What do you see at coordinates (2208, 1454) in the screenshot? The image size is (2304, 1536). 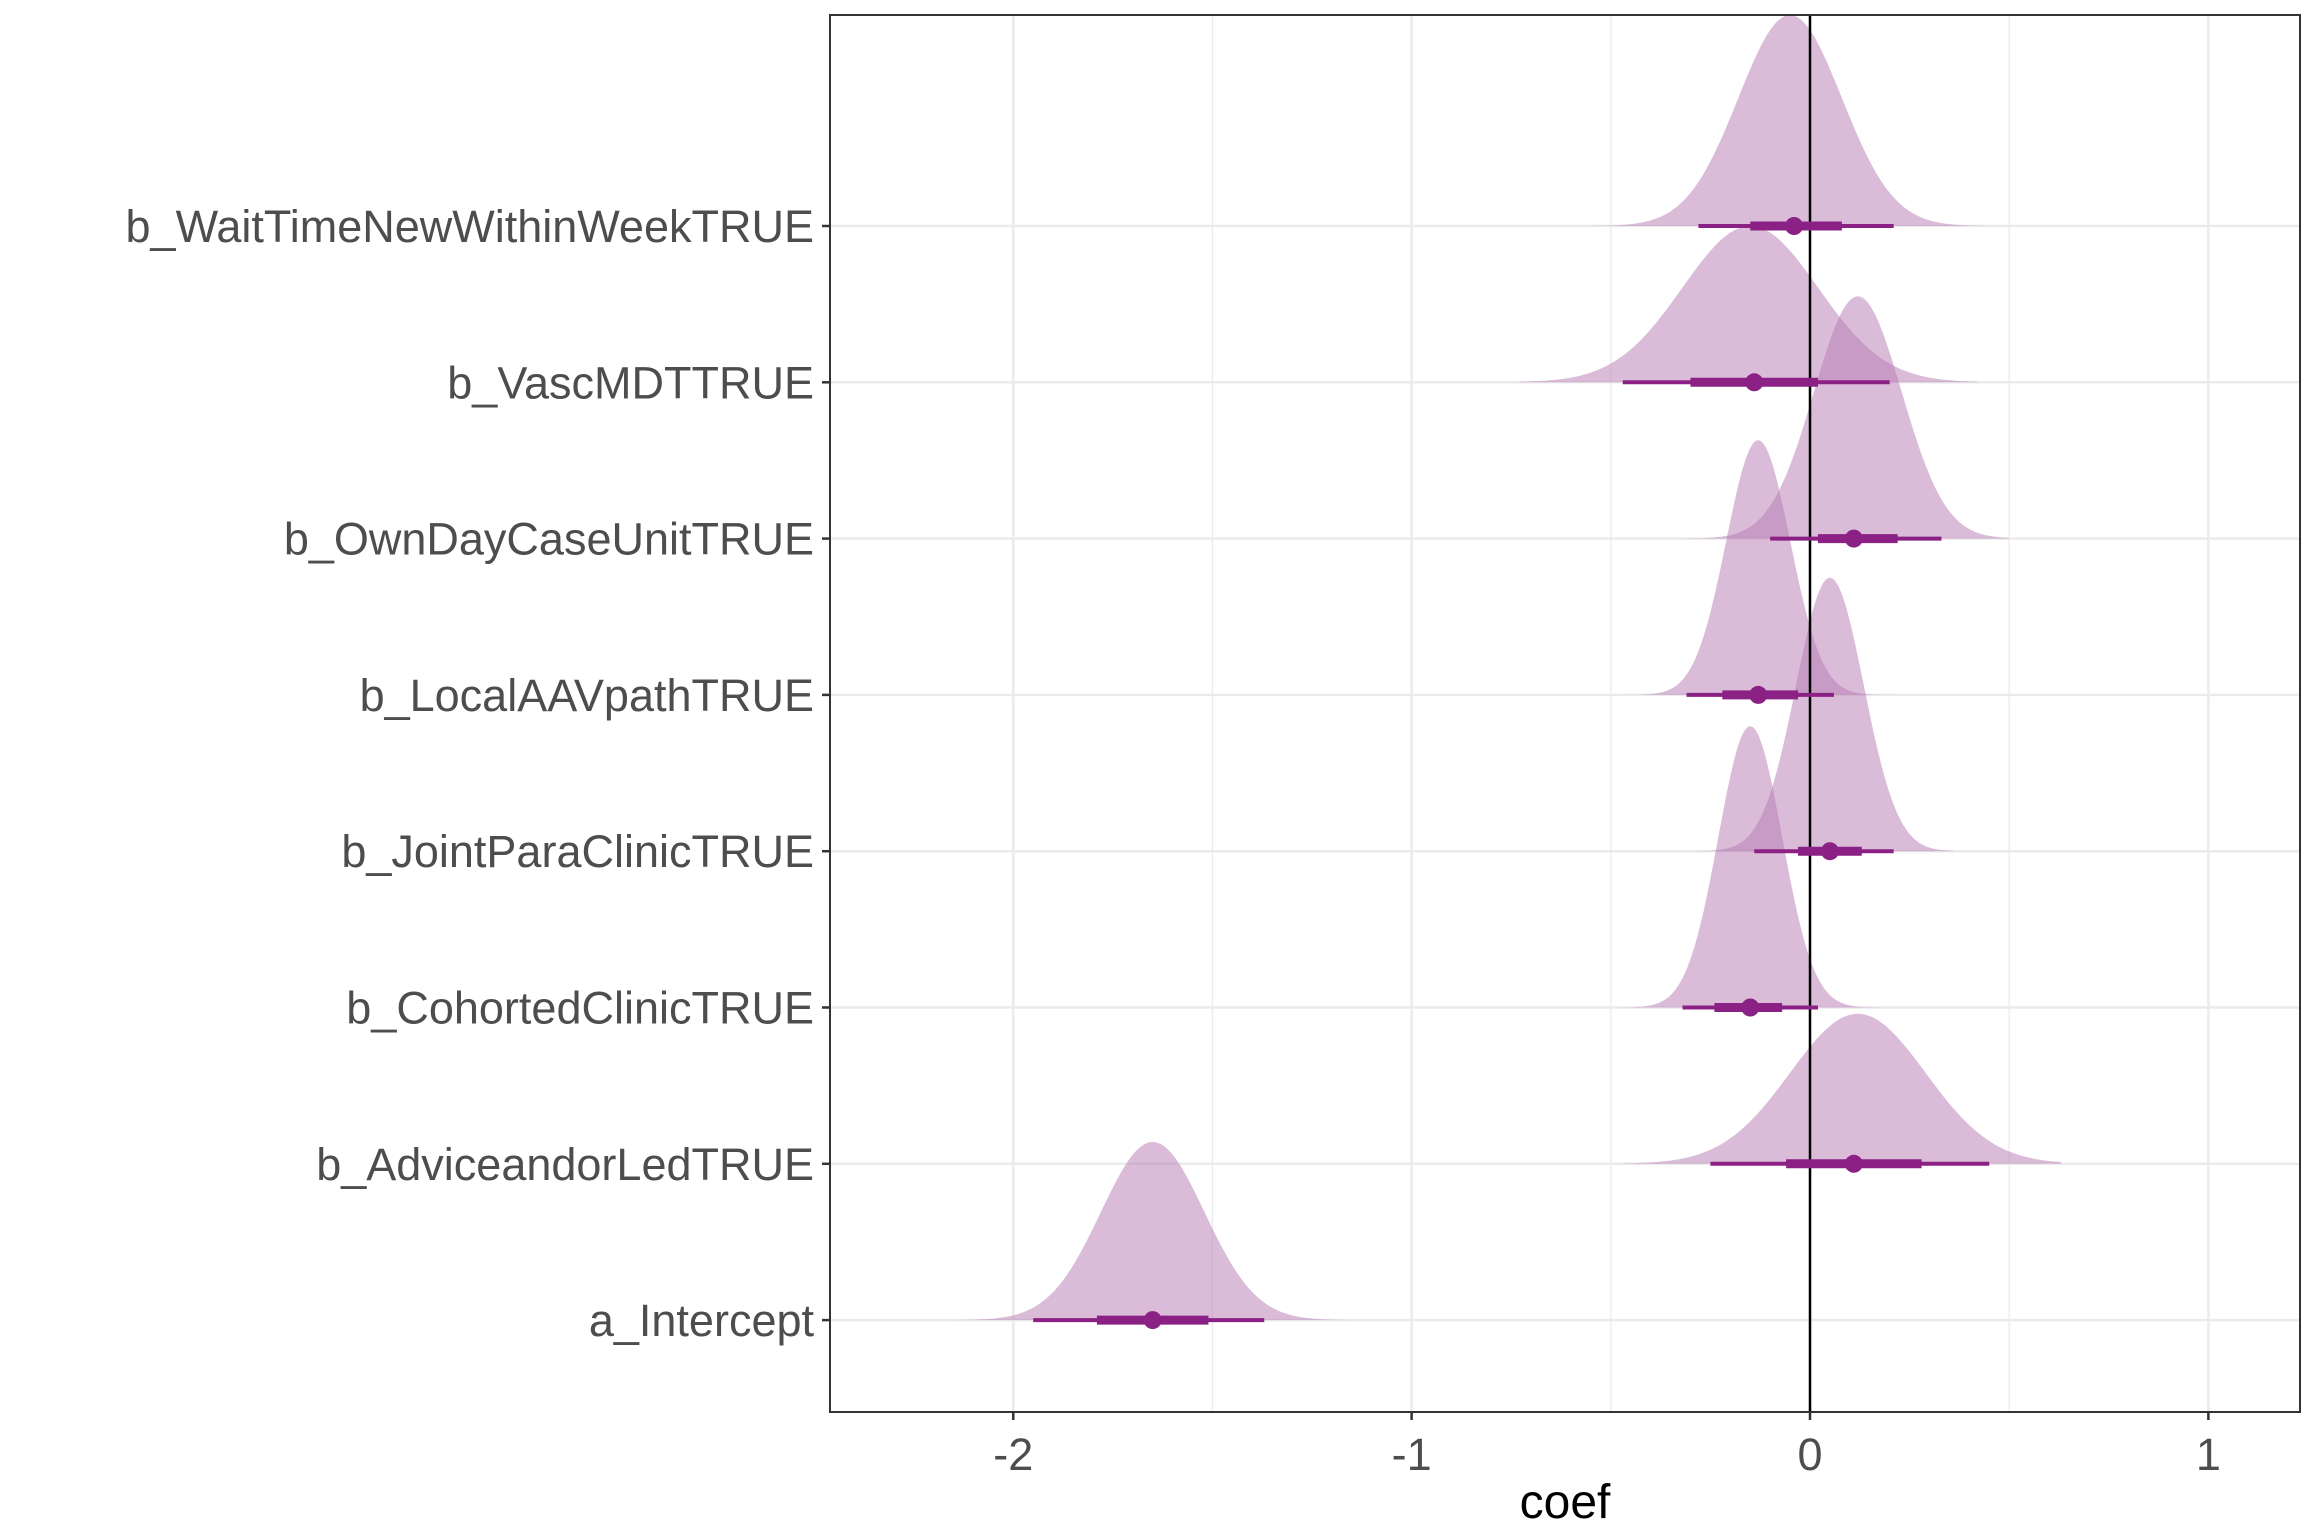 I see `x-tick-label: 1` at bounding box center [2208, 1454].